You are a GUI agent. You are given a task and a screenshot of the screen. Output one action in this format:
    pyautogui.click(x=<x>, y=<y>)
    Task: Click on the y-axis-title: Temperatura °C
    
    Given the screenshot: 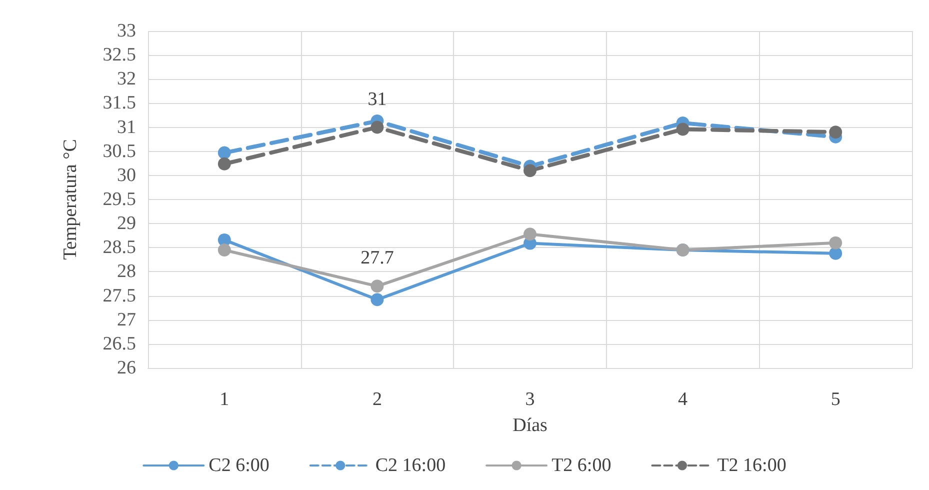 What is the action you would take?
    pyautogui.click(x=70, y=199)
    